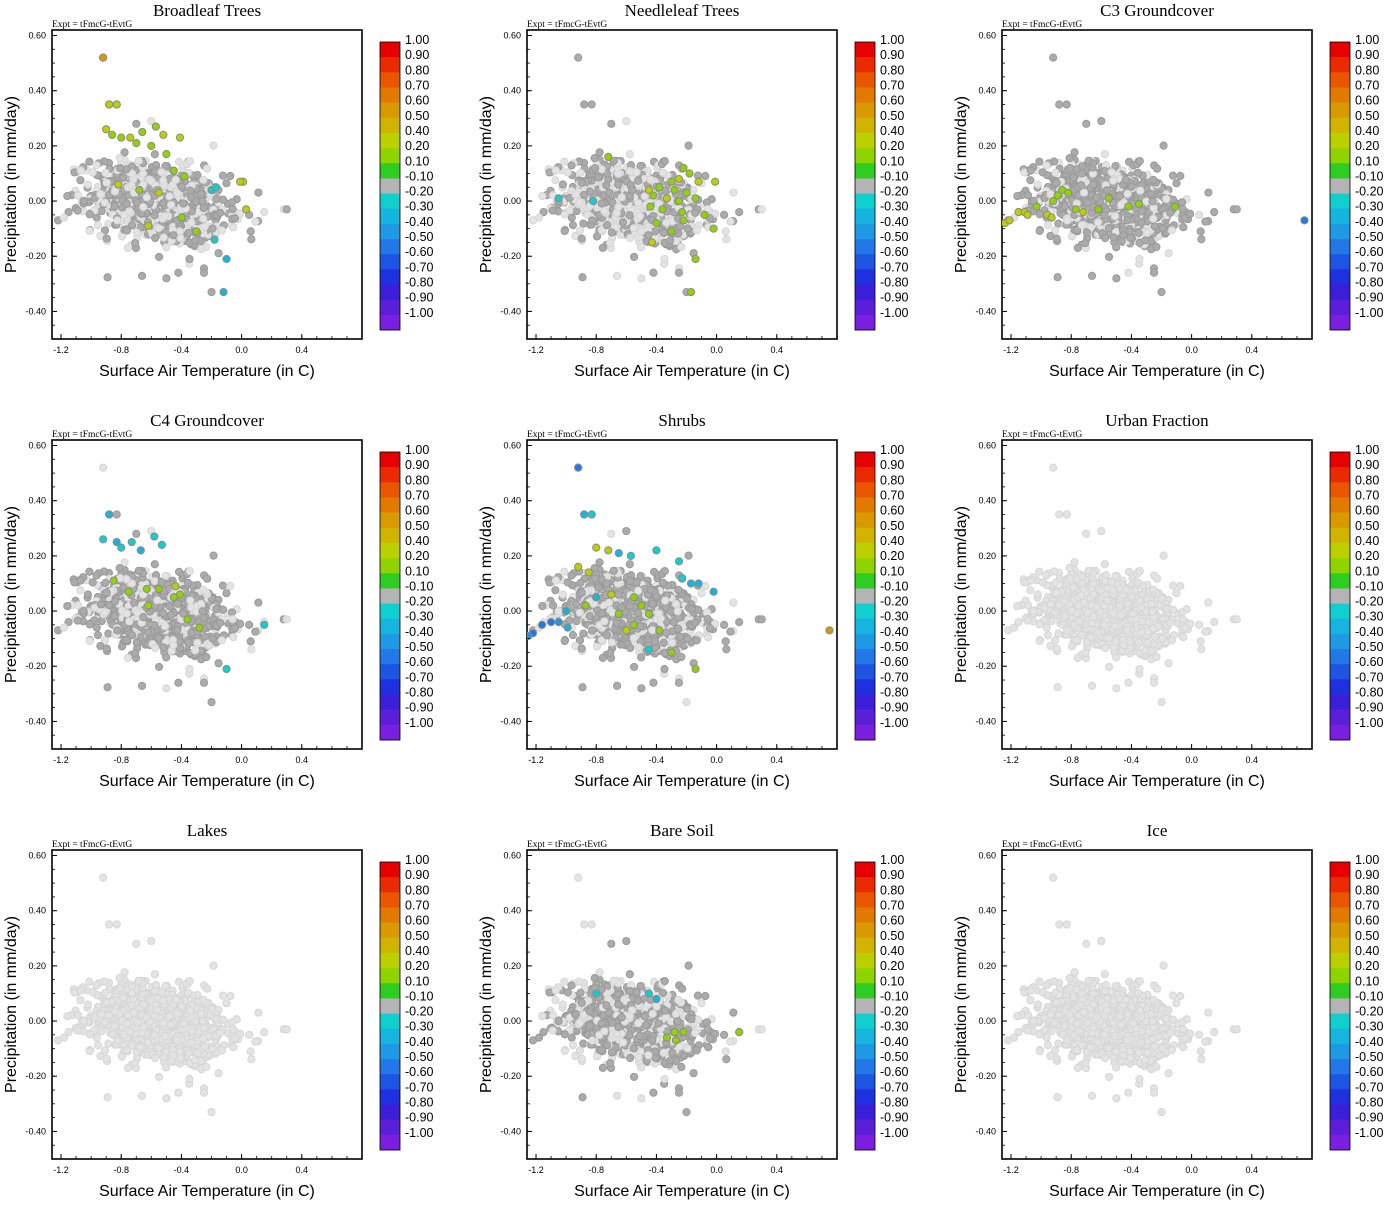 The image size is (1387, 1230). Describe the element at coordinates (985, 311) in the screenshot. I see `y-tick-label: -0.40` at that location.